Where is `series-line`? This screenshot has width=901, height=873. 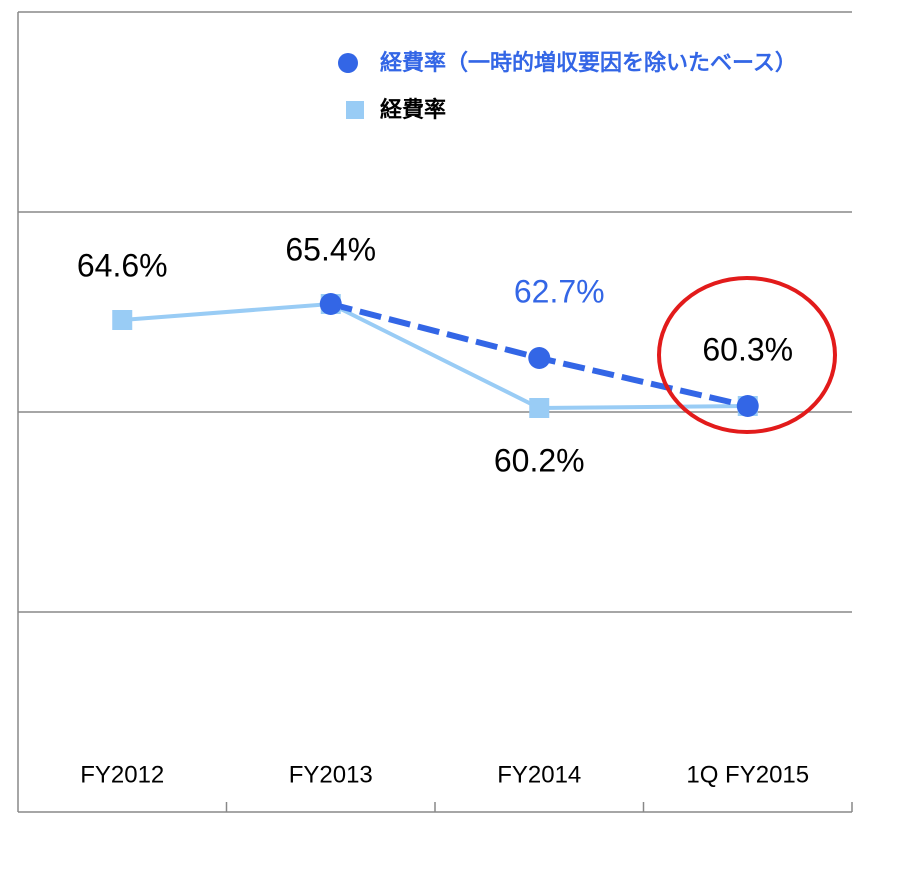 series-line is located at coordinates (435, 356).